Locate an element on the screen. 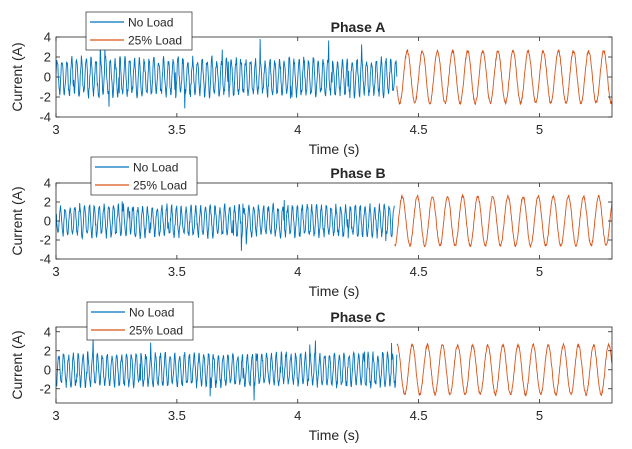 Image resolution: width=632 pixels, height=449 pixels. chart-title: Phase A is located at coordinates (358, 27).